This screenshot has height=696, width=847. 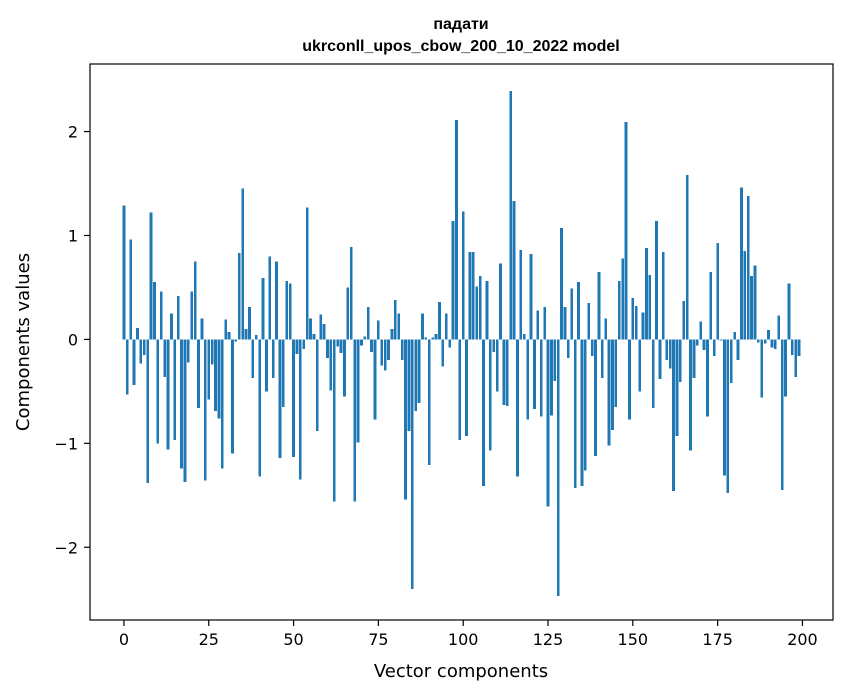 What do you see at coordinates (548, 639) in the screenshot?
I see `x-tick-label: 125` at bounding box center [548, 639].